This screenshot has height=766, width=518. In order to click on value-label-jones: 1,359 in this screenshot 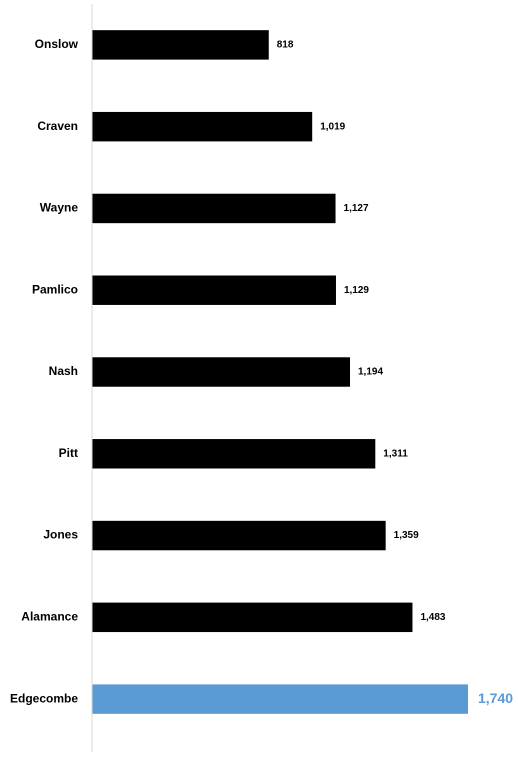, I will do `click(406, 535)`.